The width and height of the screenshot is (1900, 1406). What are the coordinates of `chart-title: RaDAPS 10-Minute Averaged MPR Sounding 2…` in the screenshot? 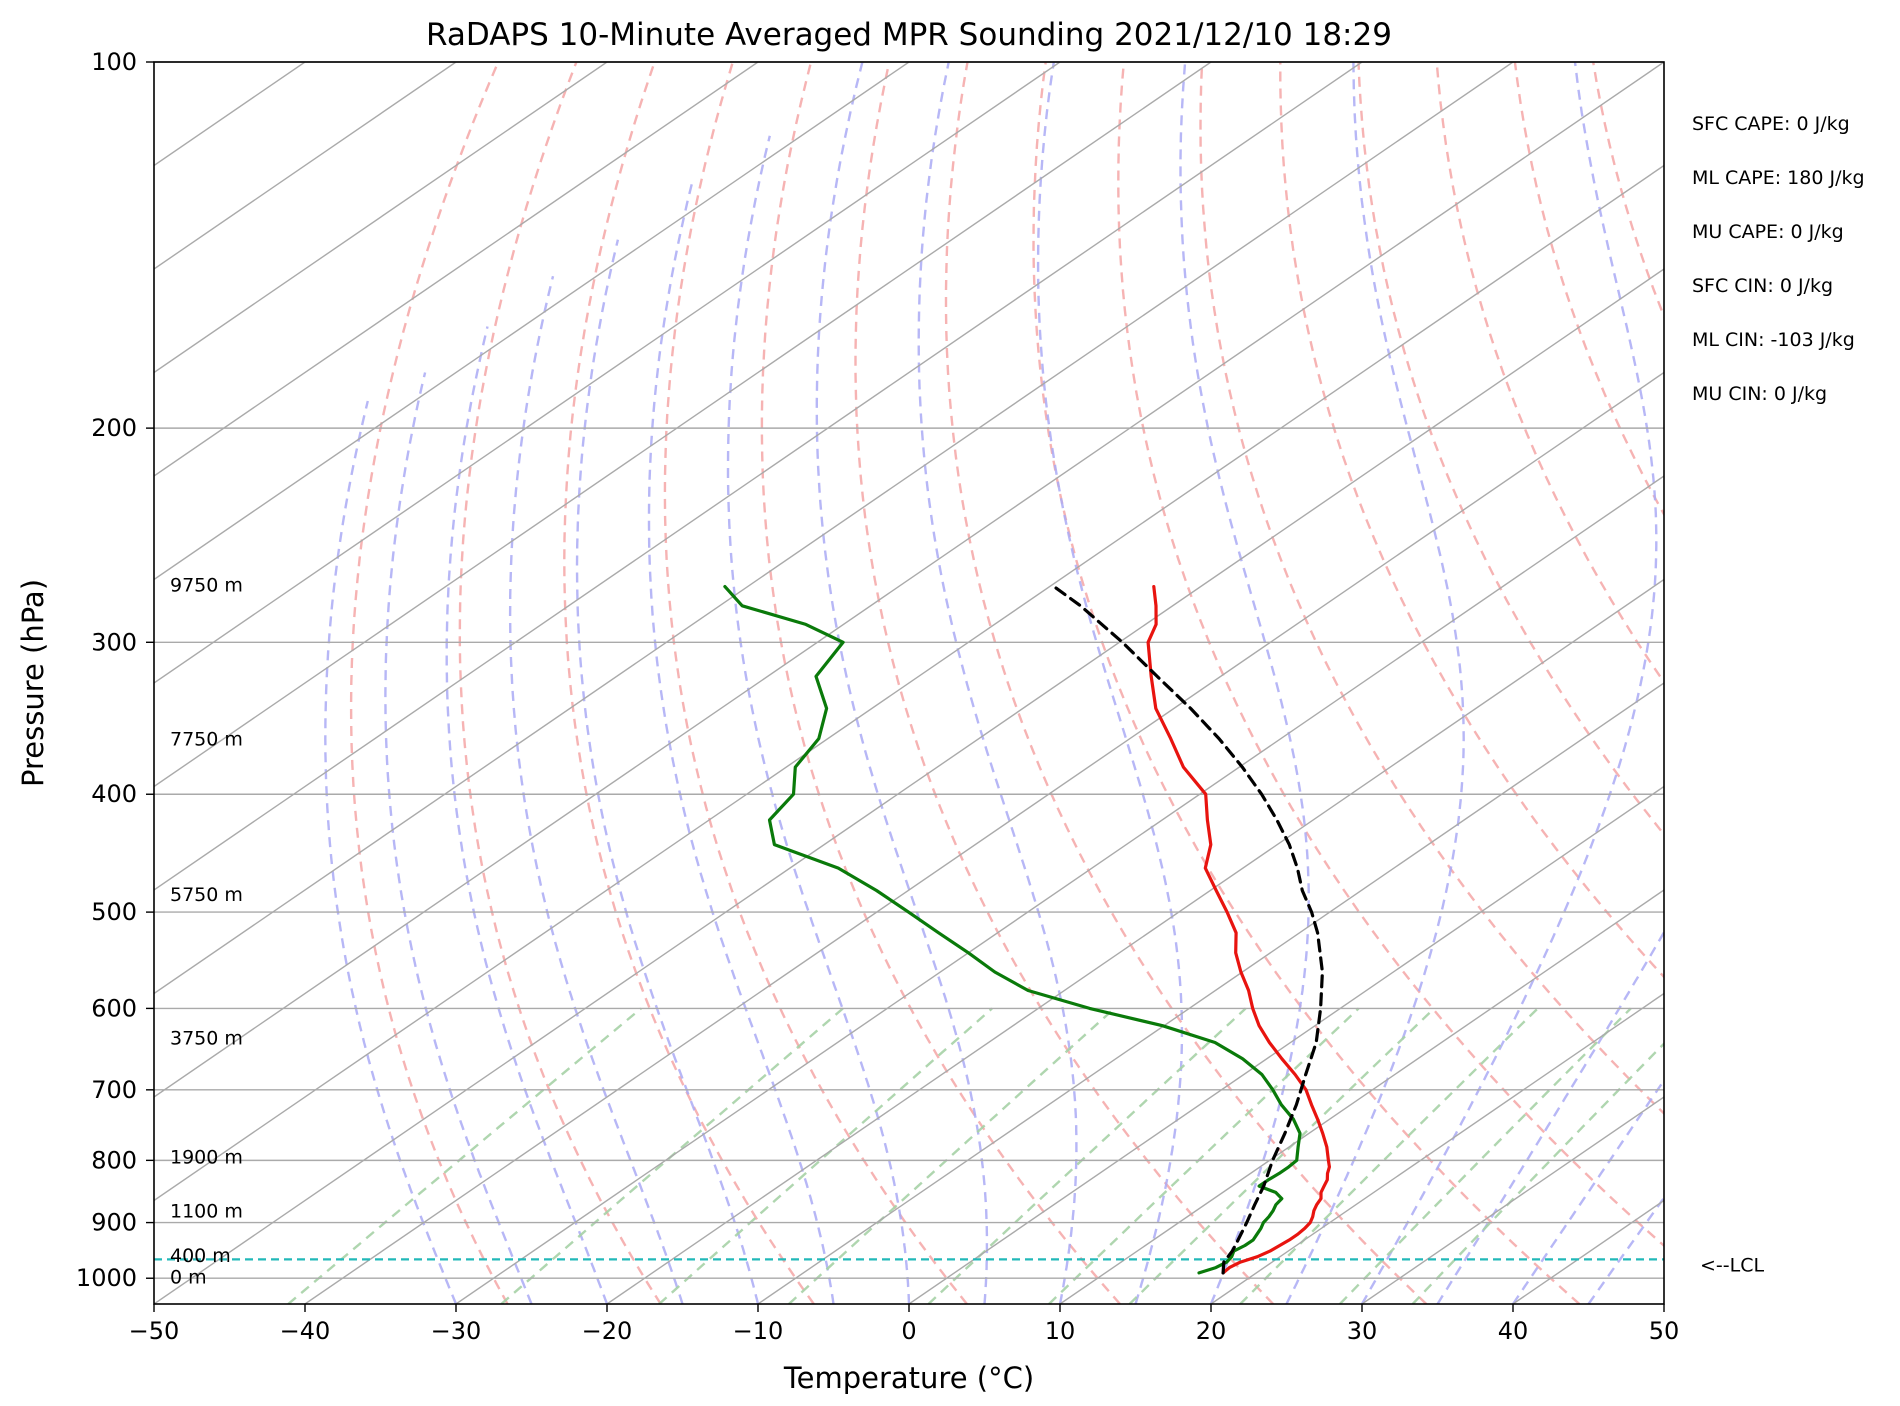 It's located at (909, 35).